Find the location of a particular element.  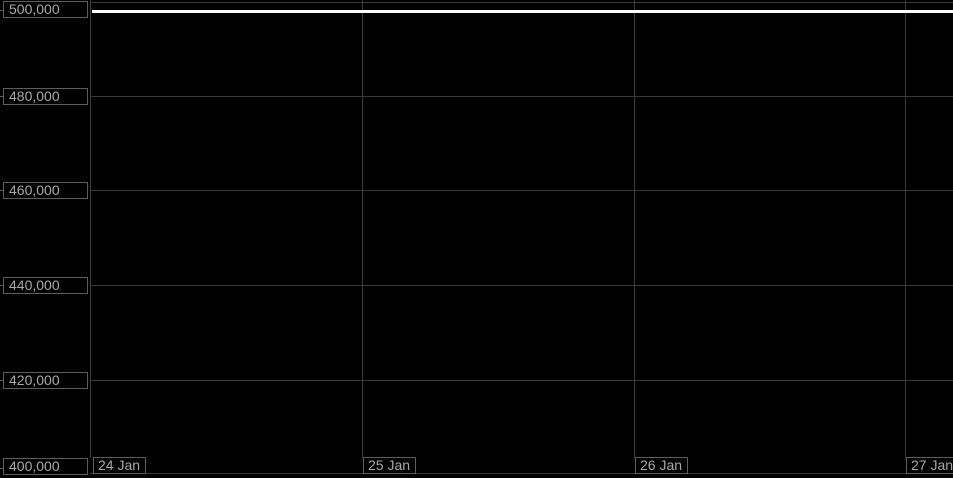

x-axis-label-25jan: 25 Jan is located at coordinates (389, 465).